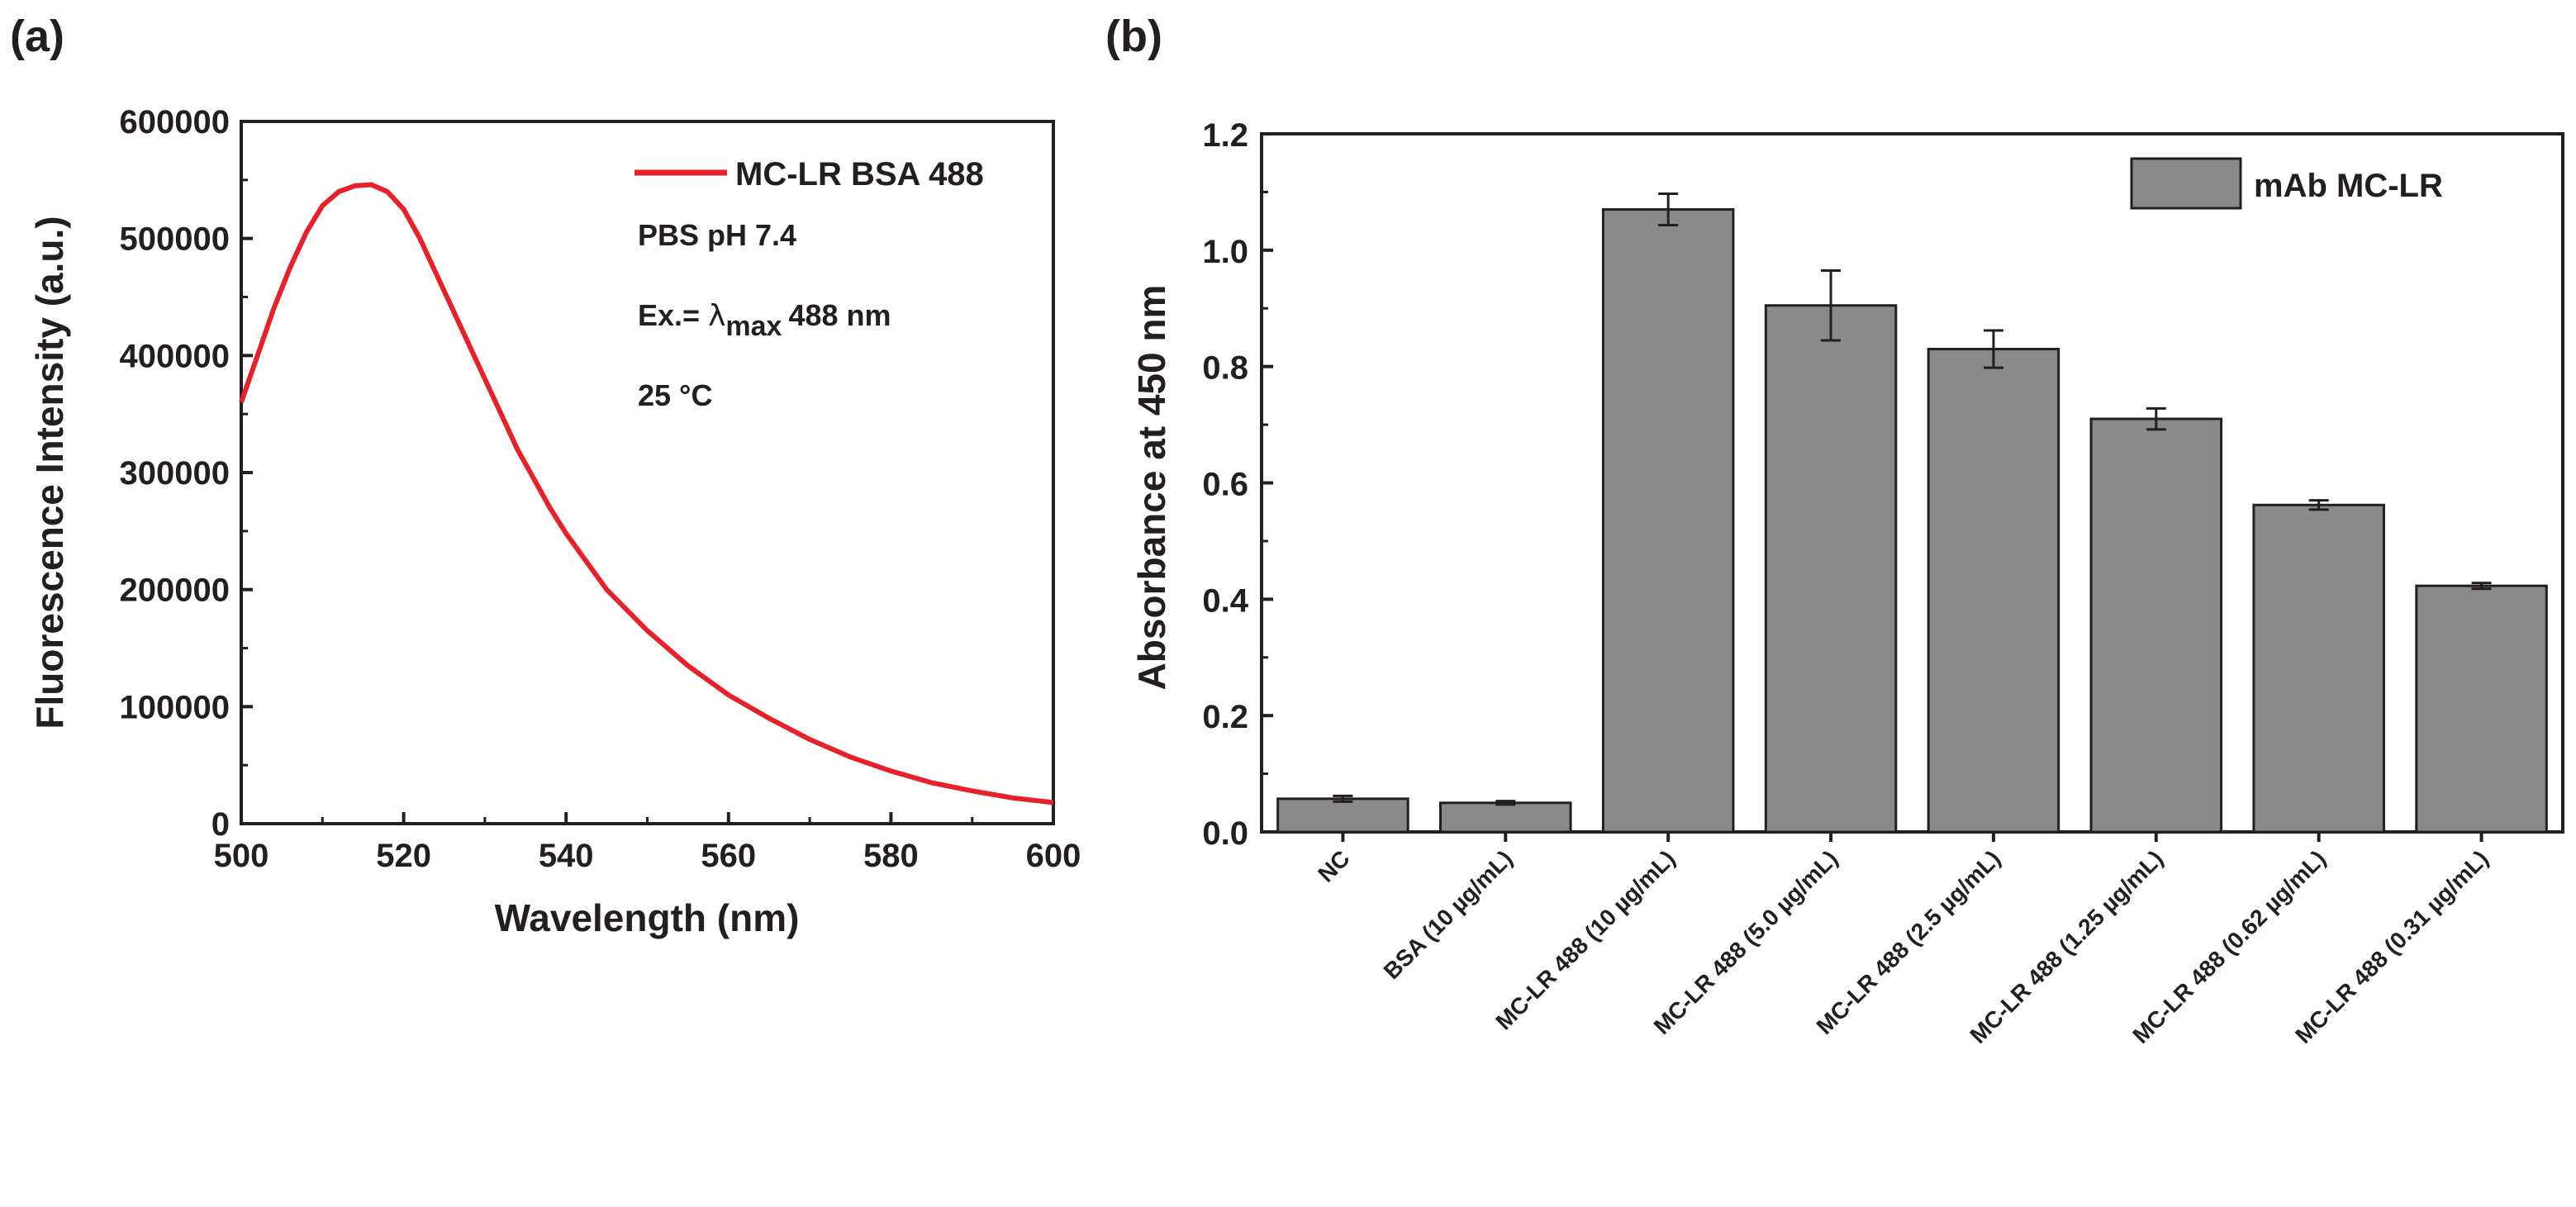 The height and width of the screenshot is (1207, 2576). I want to click on y-tick-label-b: 0.0, so click(1225, 834).